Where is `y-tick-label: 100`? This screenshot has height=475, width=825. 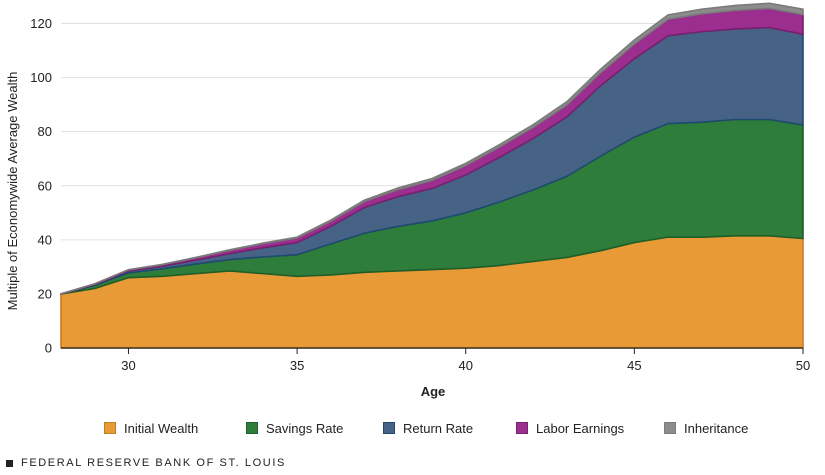 y-tick-label: 100 is located at coordinates (41, 77).